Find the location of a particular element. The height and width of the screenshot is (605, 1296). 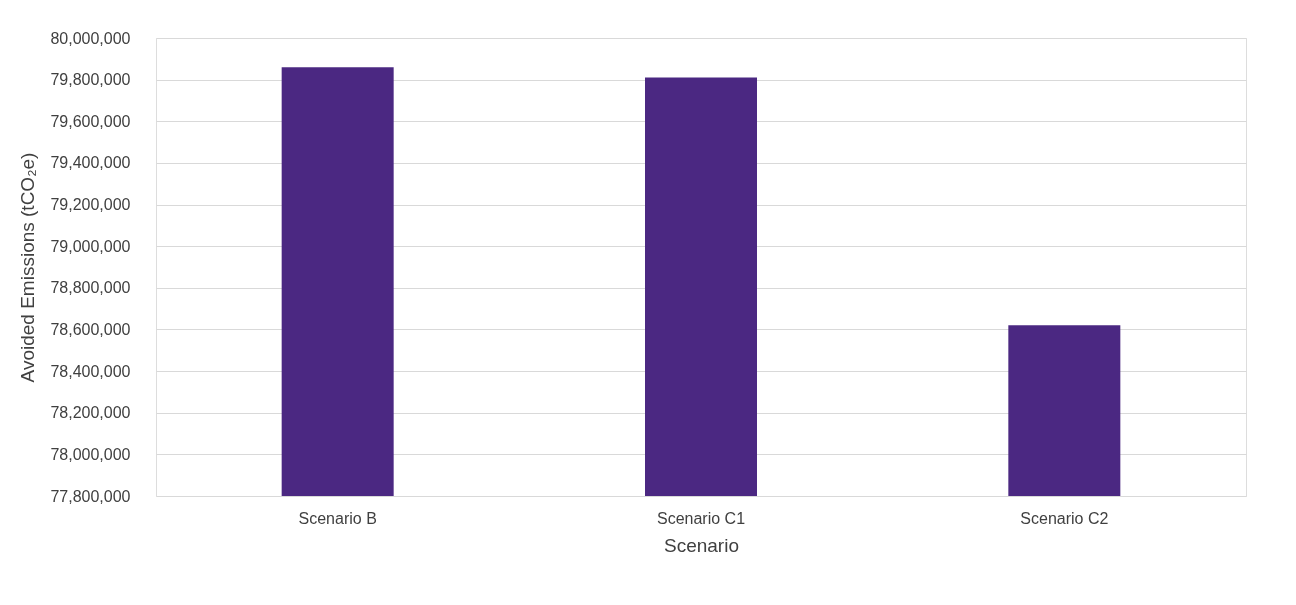

y-tick-label: 78,000,000 is located at coordinates (90, 454).